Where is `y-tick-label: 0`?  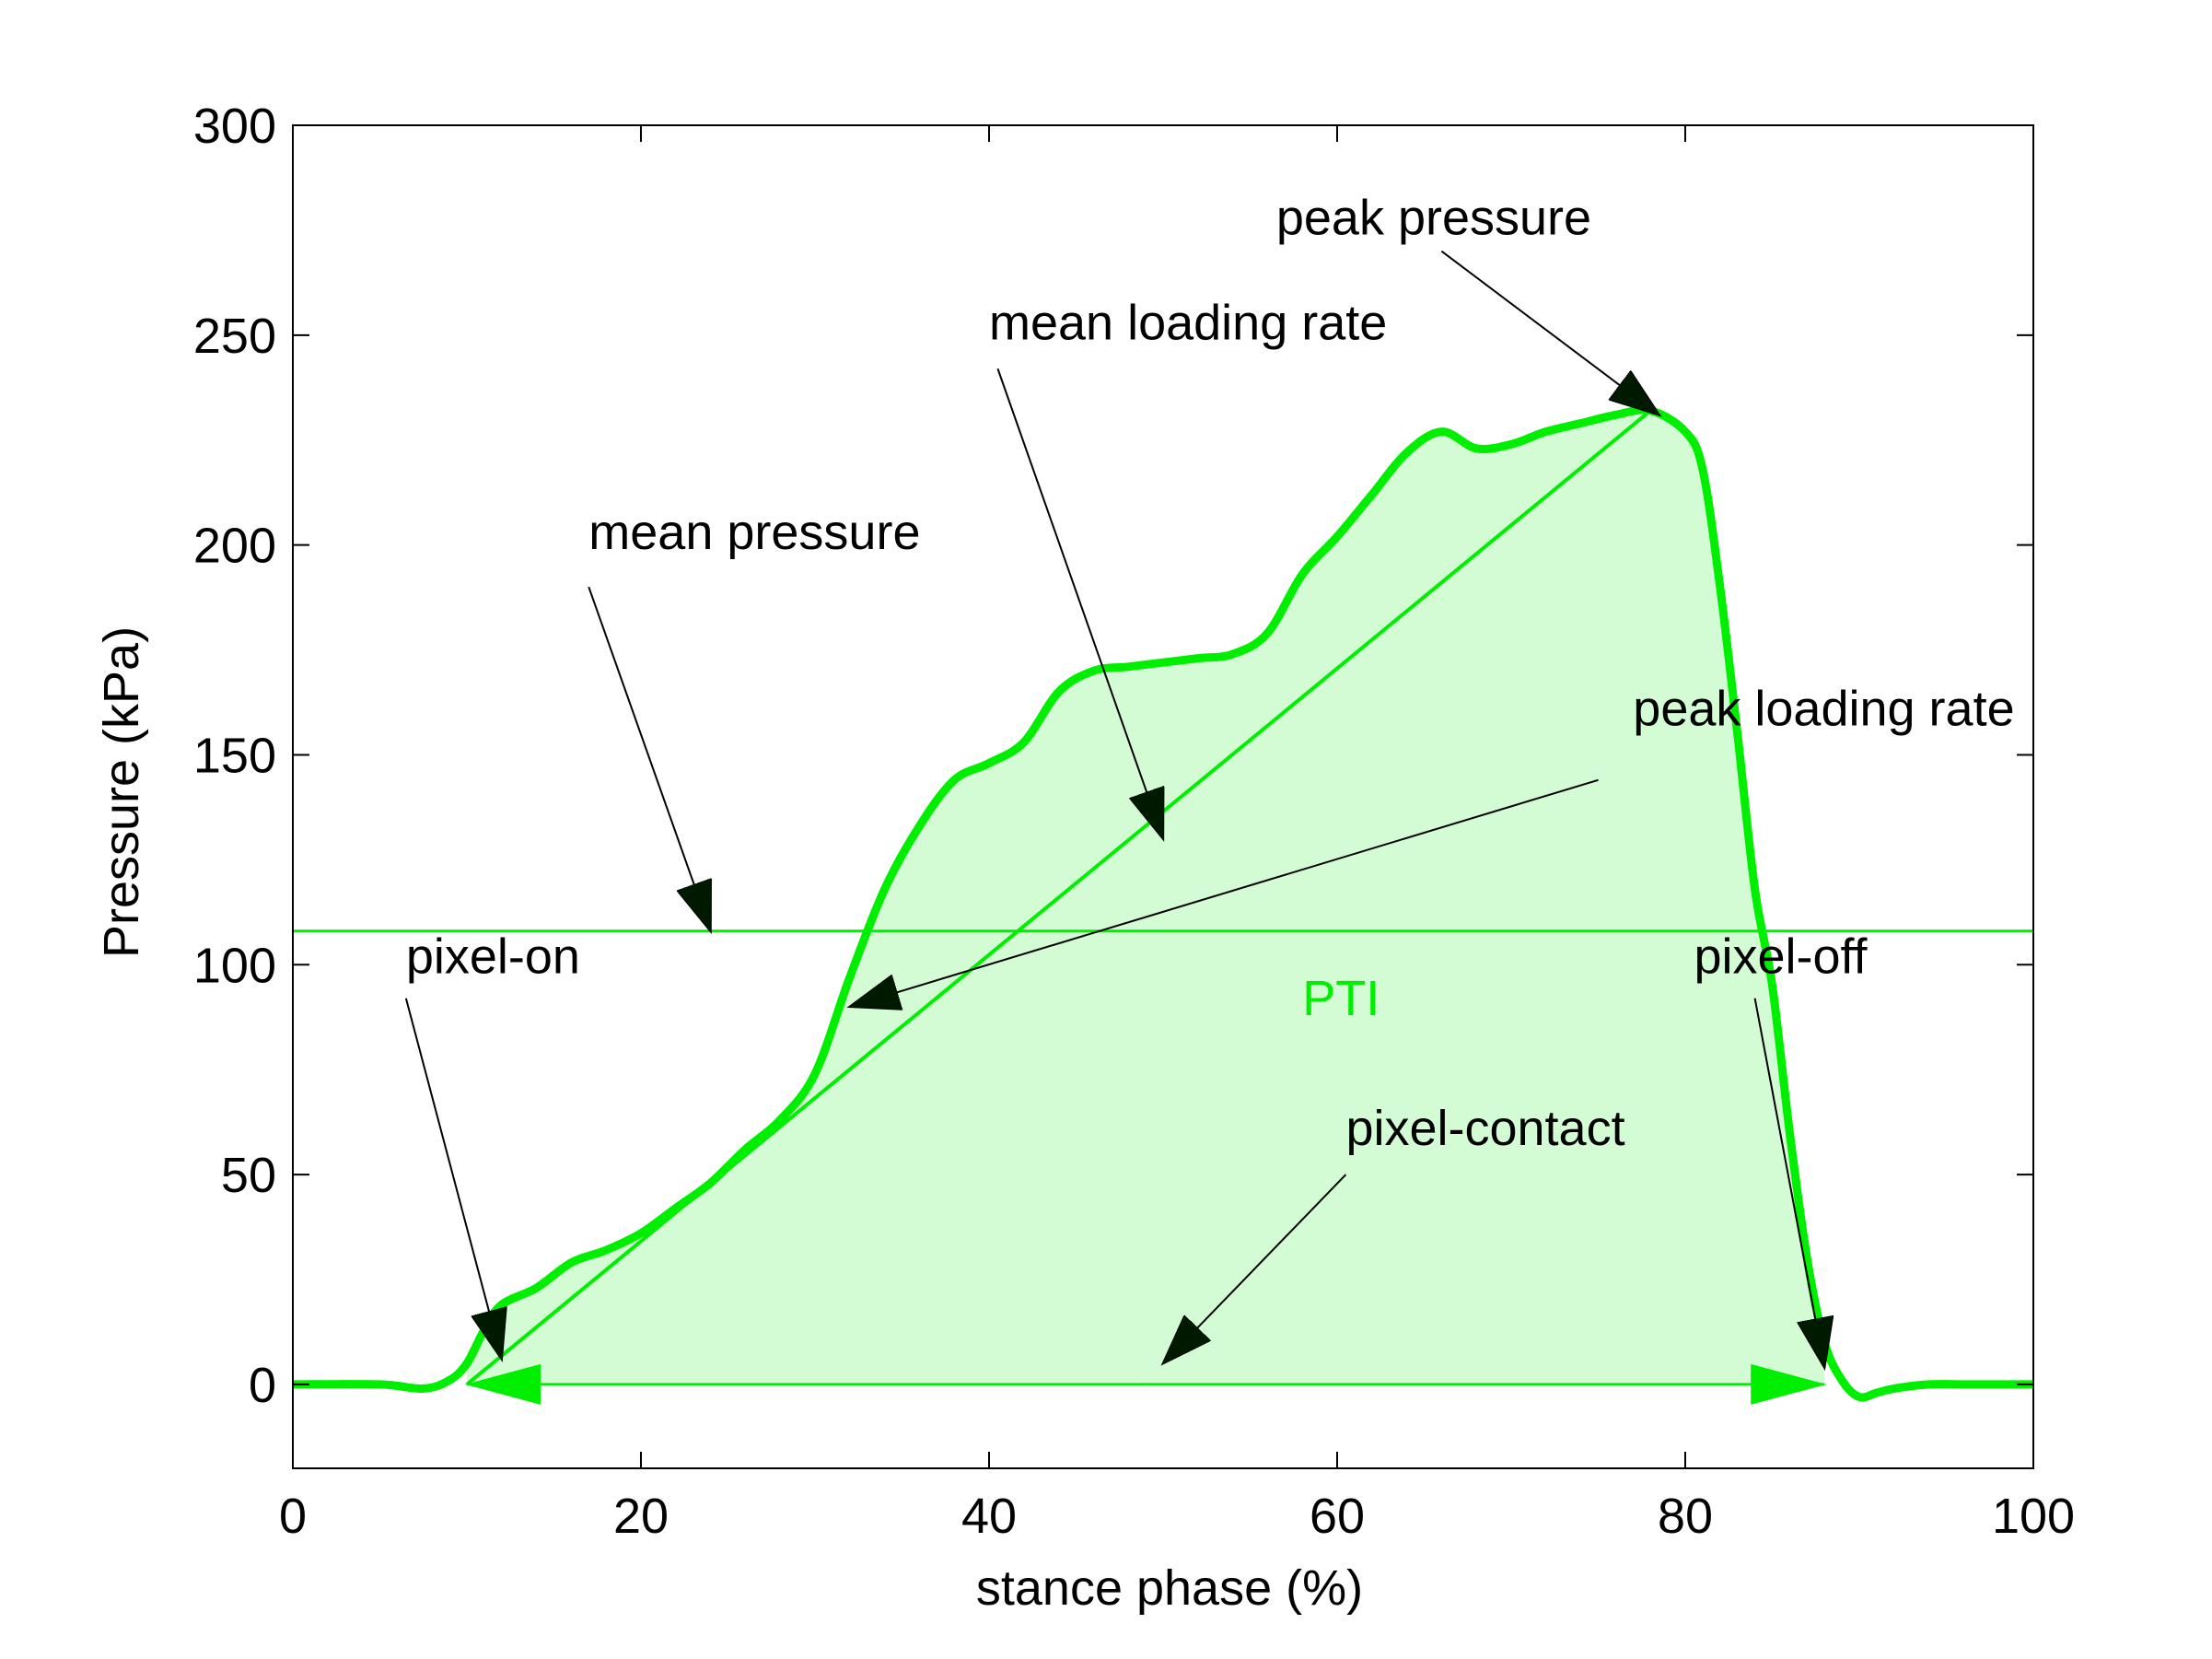
y-tick-label: 0 is located at coordinates (263, 1385).